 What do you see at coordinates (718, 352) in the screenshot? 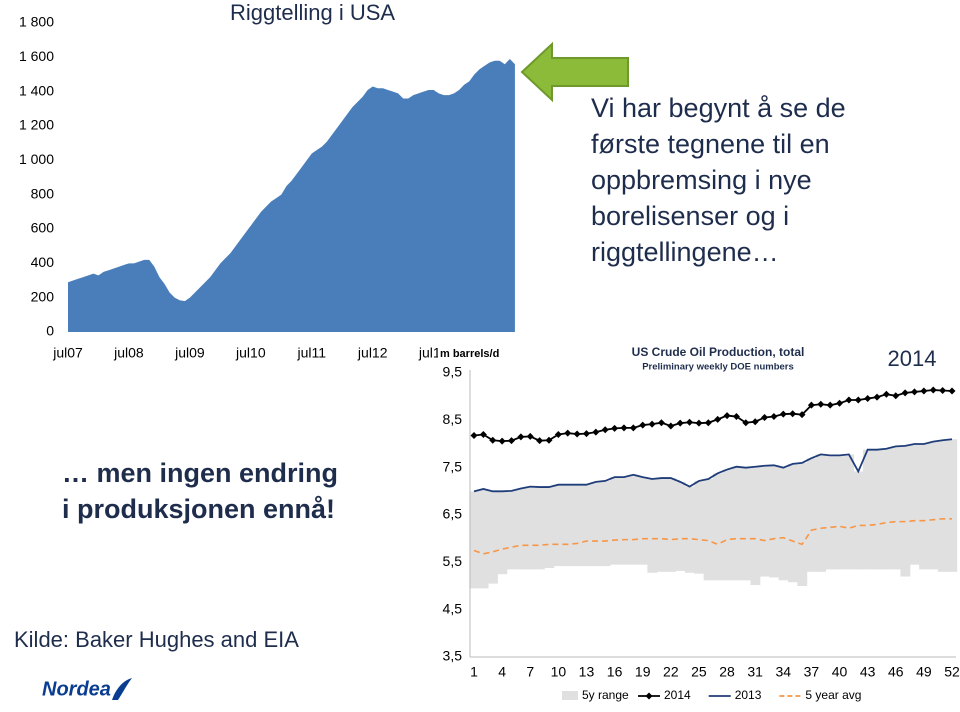
I see `chart2-title: US Crude Oil Production, total` at bounding box center [718, 352].